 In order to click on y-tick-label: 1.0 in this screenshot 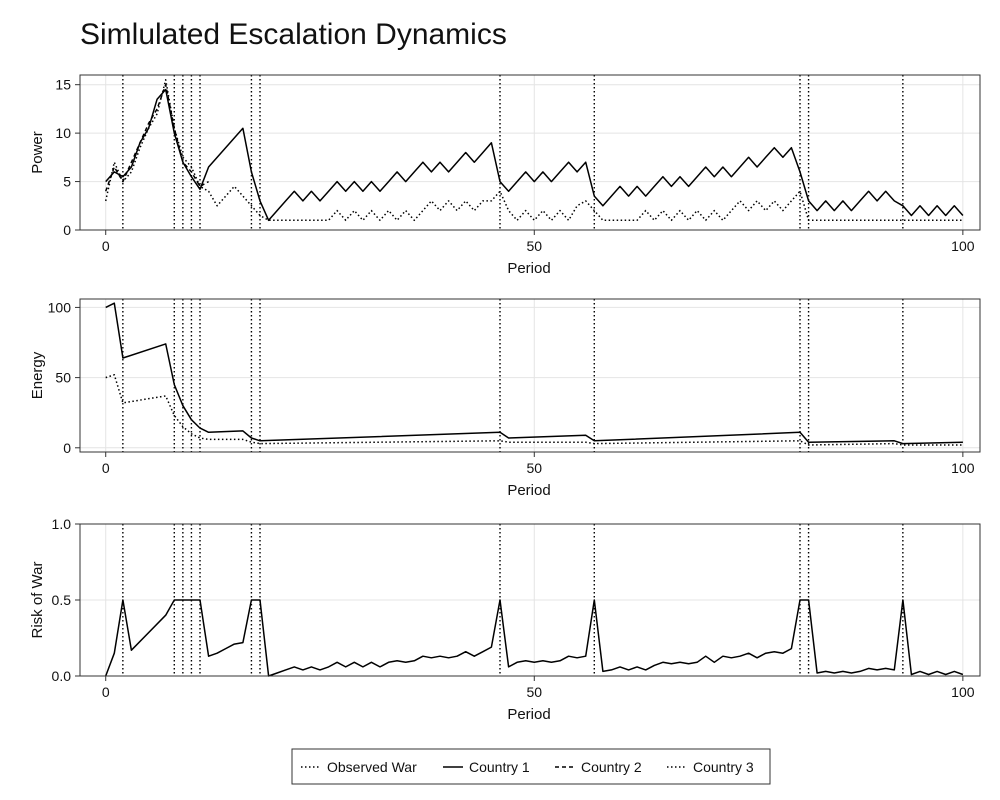, I will do `click(62, 524)`.